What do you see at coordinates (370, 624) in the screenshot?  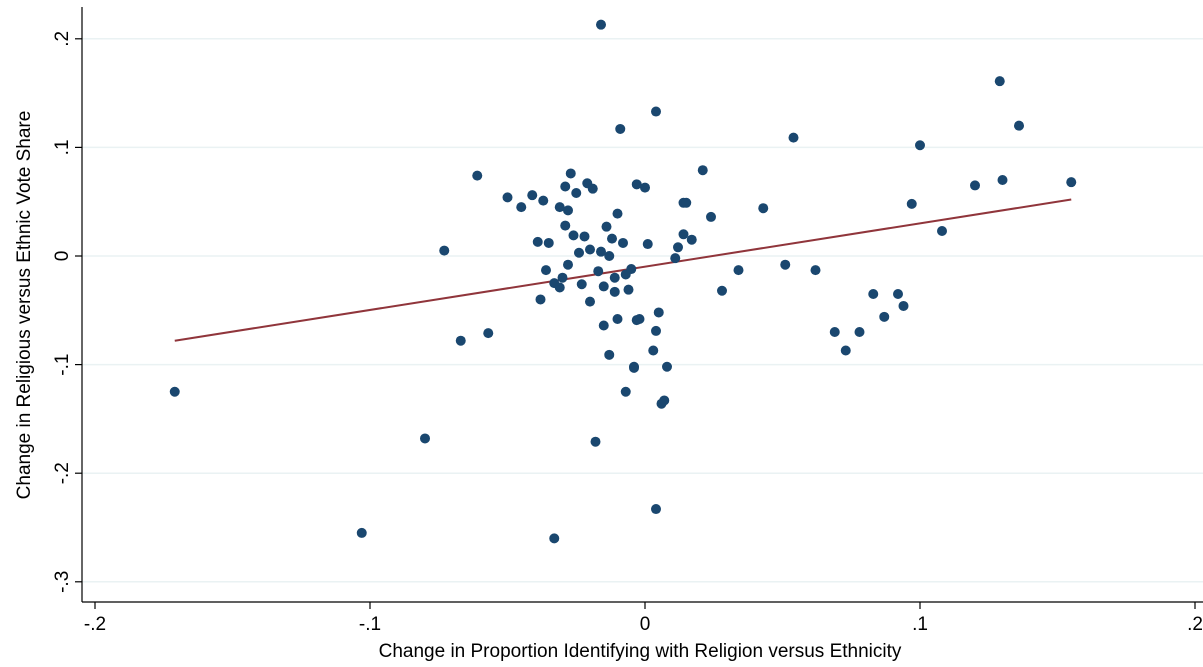 I see `x-tick-label: -.1` at bounding box center [370, 624].